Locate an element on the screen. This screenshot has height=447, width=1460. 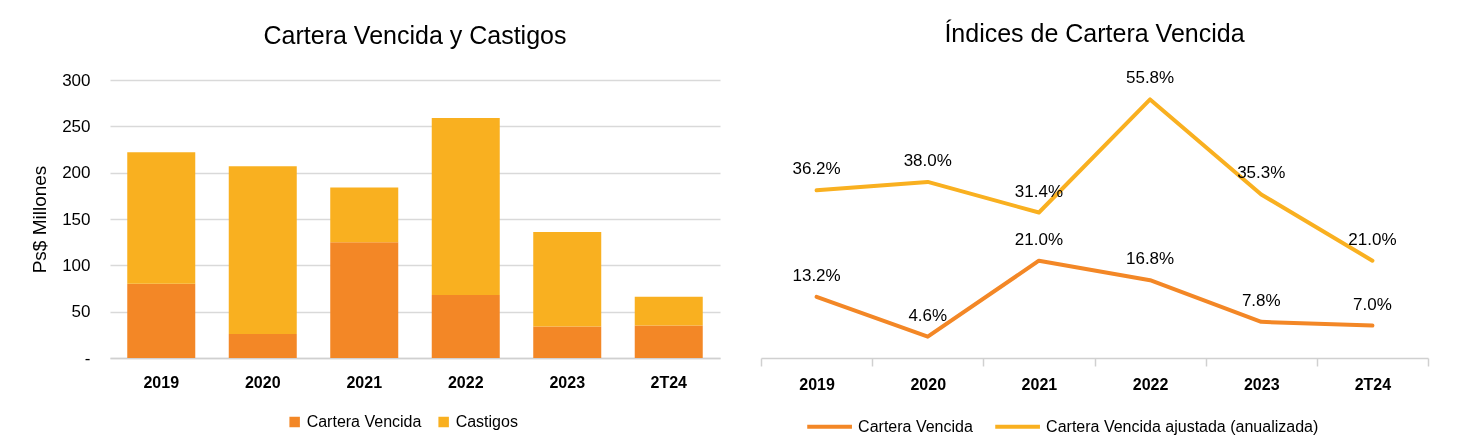
legend-label: Castigos is located at coordinates (486, 421).